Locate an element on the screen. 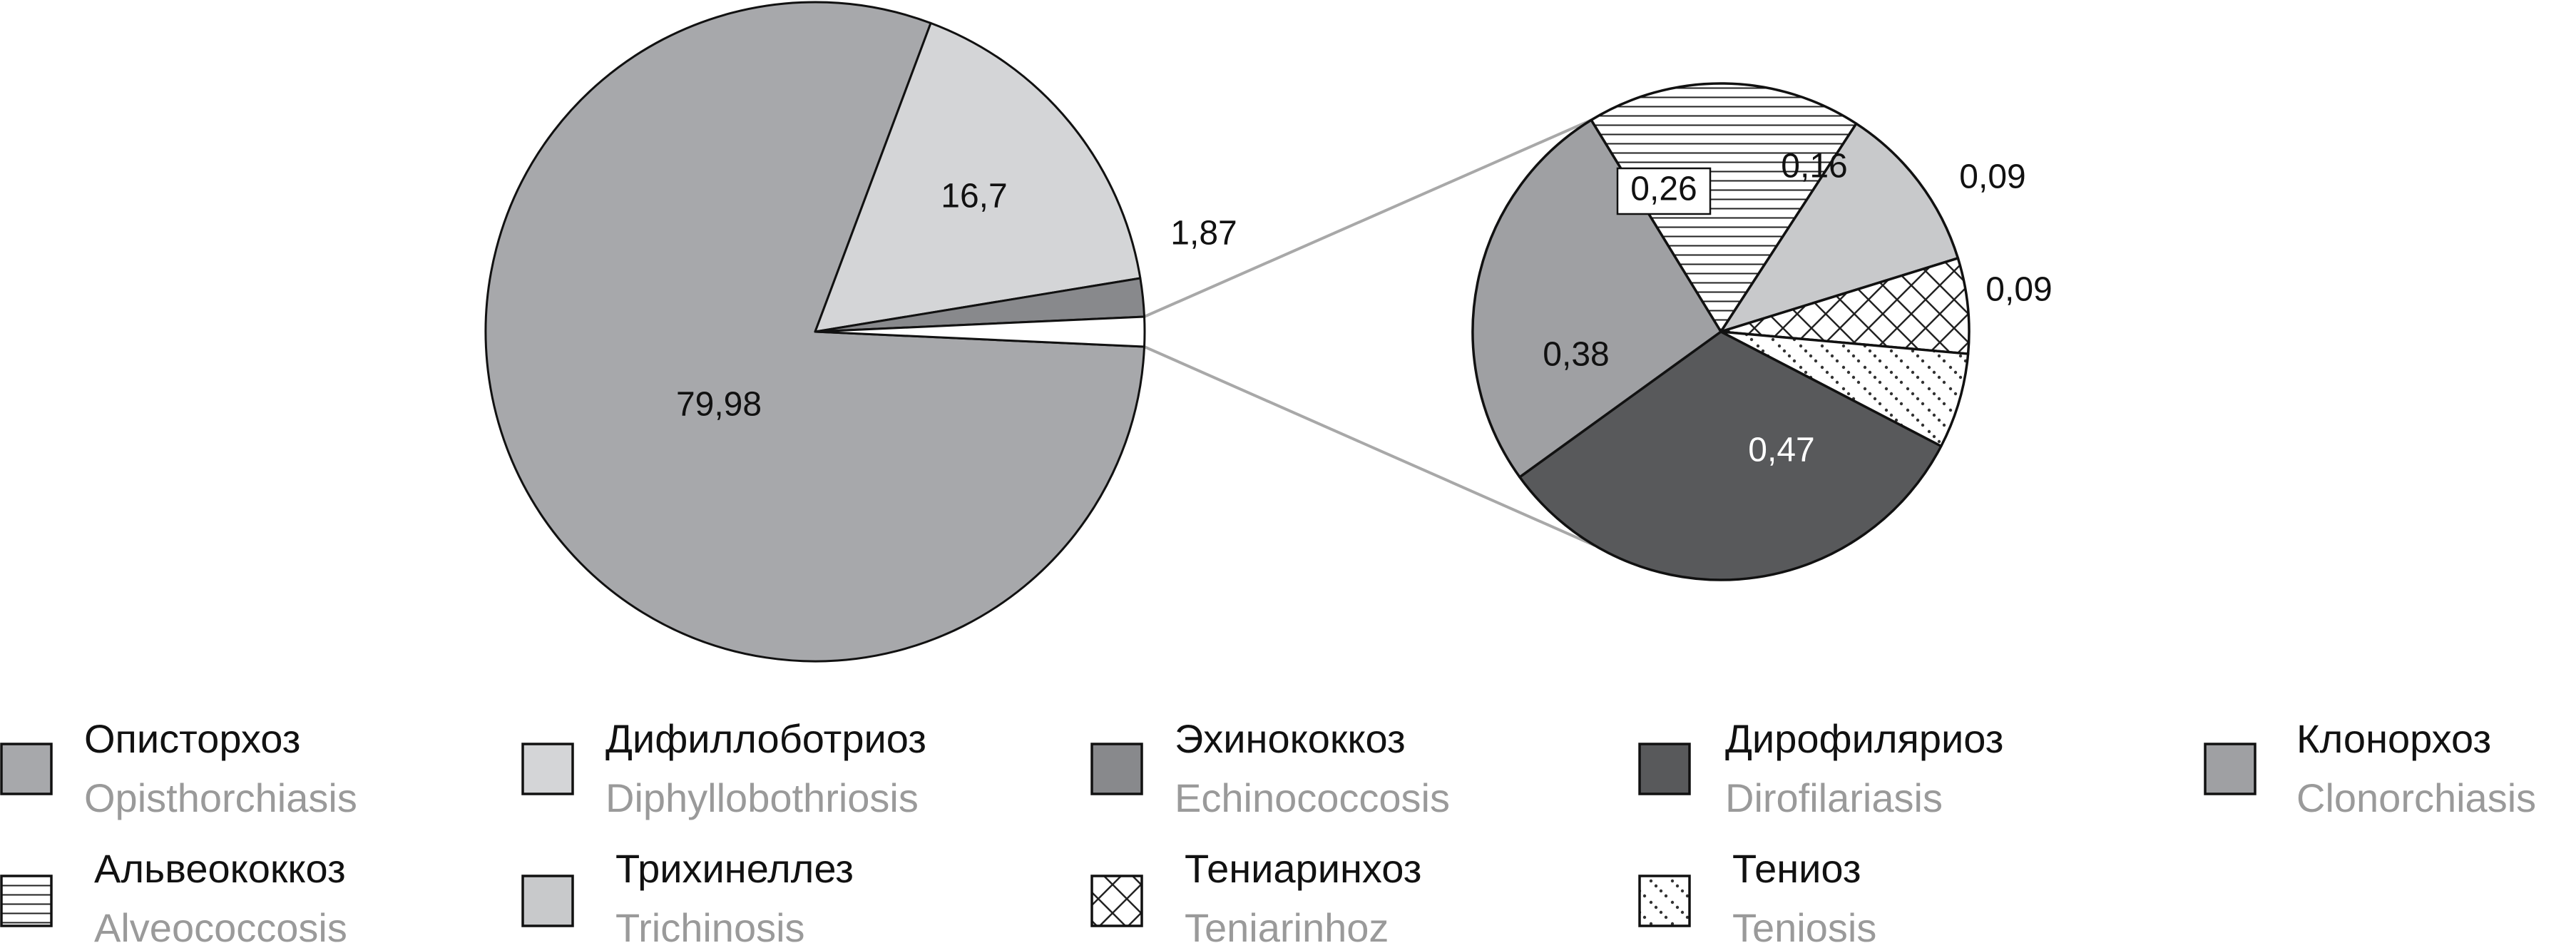 The width and height of the screenshot is (2576, 948). legend-item-teniarinhoz: Тениаринхоз Teniarinhoz is located at coordinates (1255, 897).